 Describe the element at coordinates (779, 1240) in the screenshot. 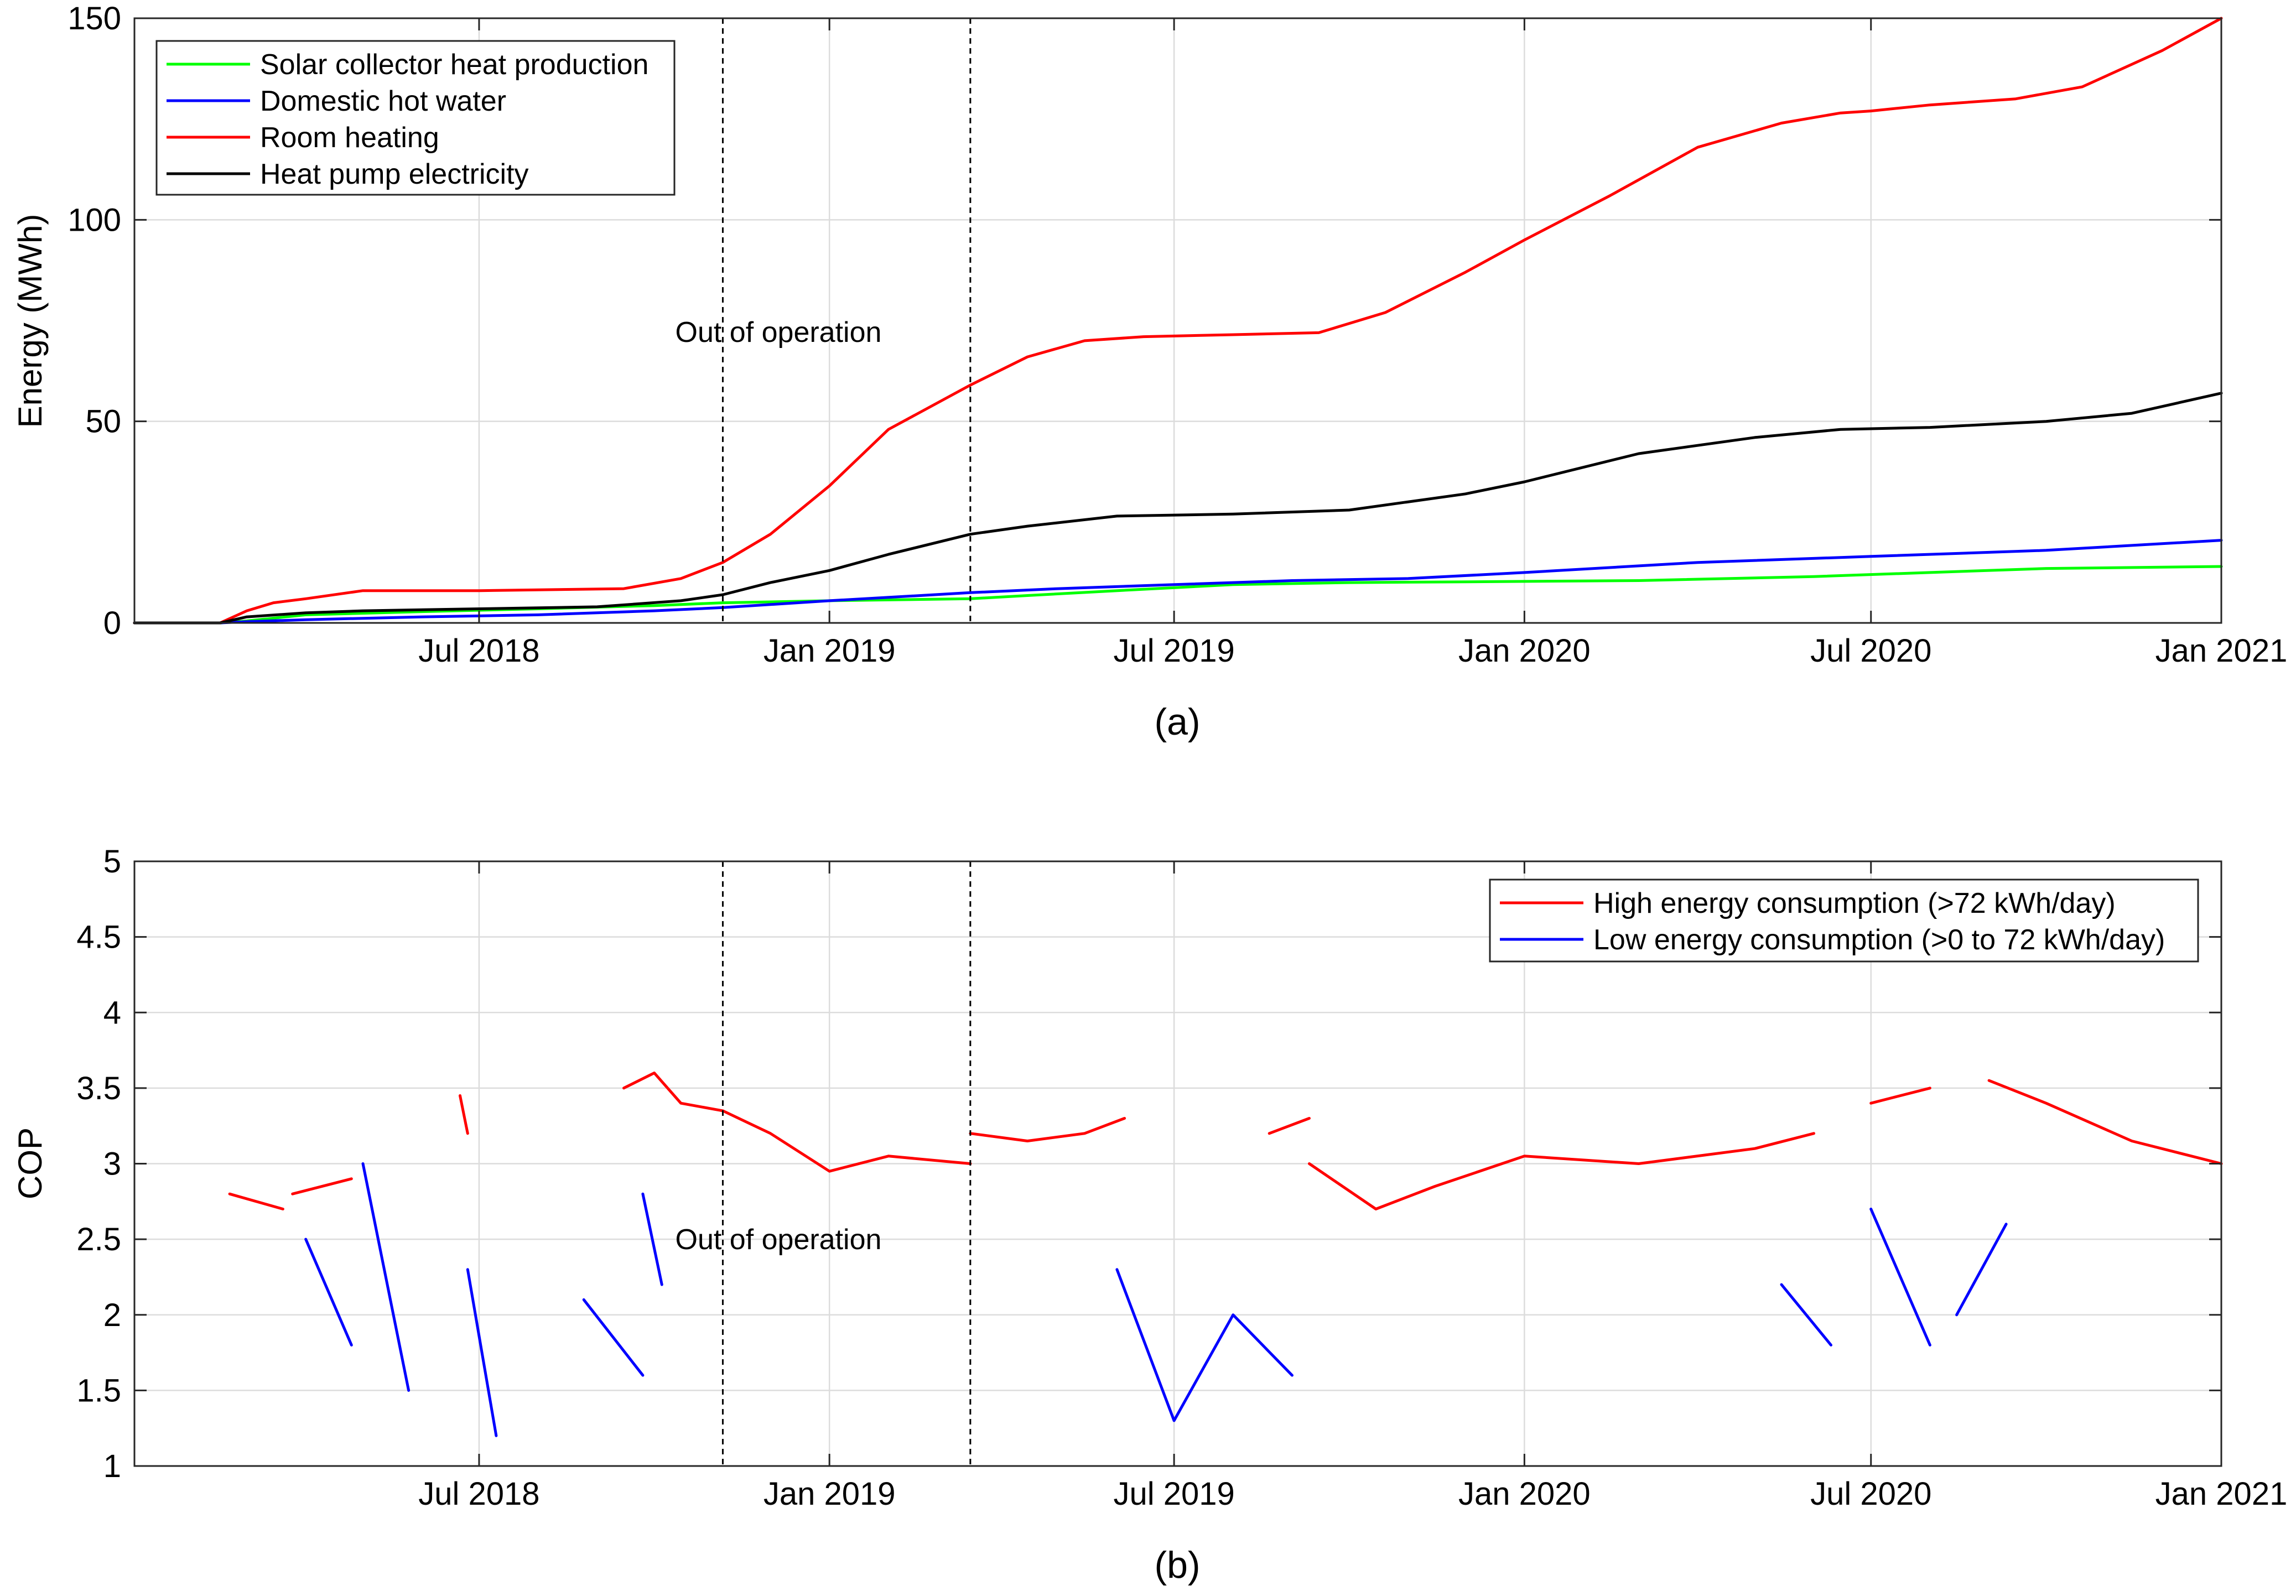

I see `panel-b-annotation: Out of operation` at that location.